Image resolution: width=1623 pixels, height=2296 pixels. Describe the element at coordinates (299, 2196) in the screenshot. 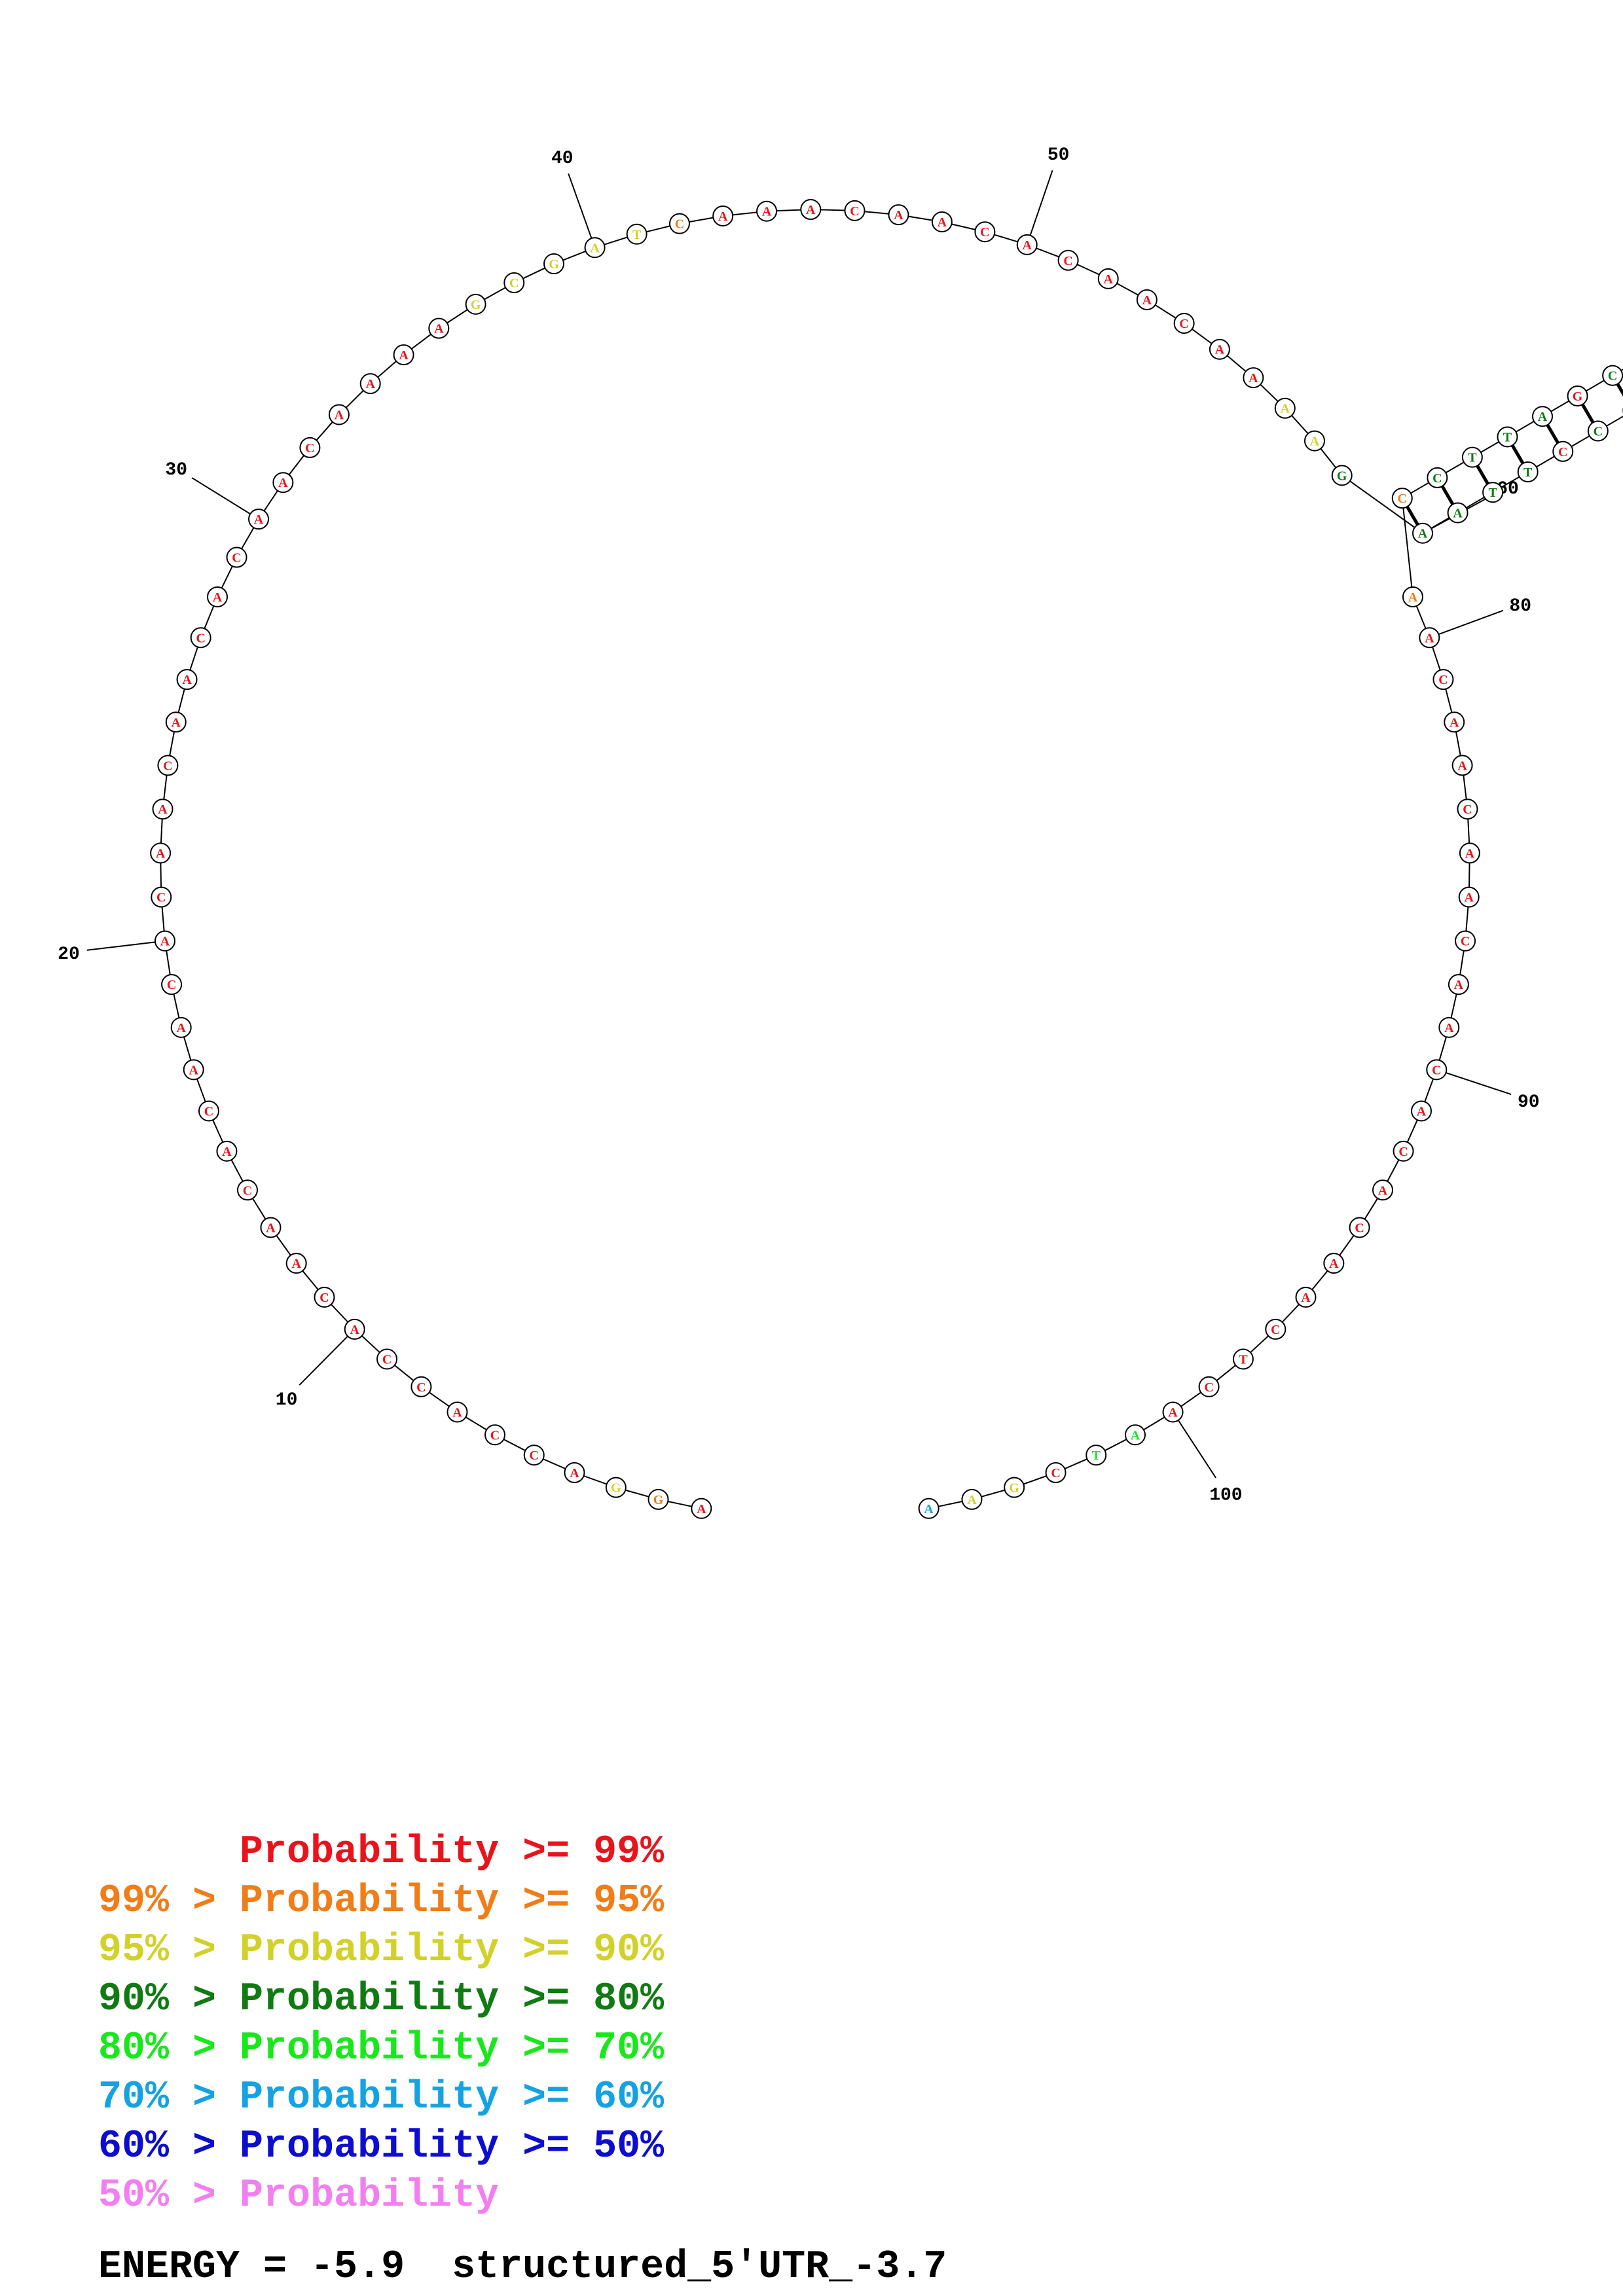

I see `legend-row: 50% > Probability` at that location.